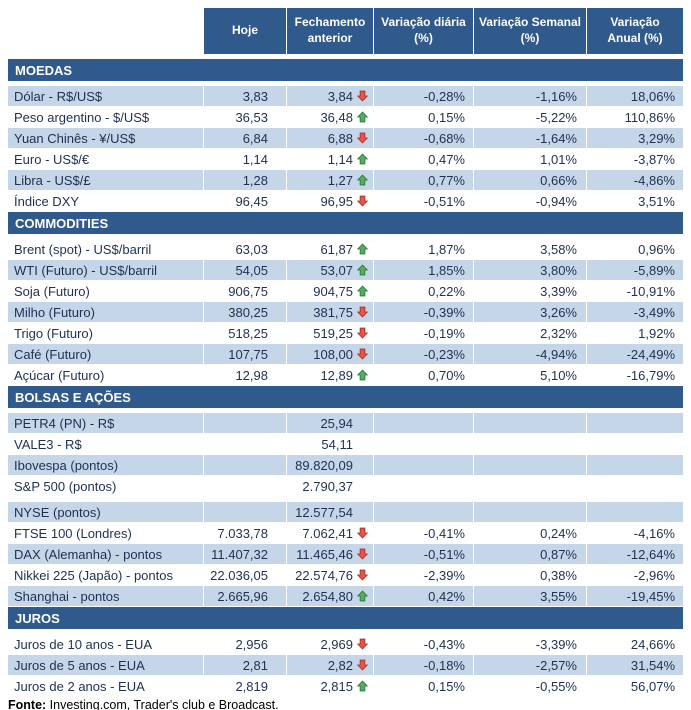 Image resolution: width=691 pixels, height=710 pixels. Describe the element at coordinates (423, 486) in the screenshot. I see `variacao-diaria-cell` at that location.